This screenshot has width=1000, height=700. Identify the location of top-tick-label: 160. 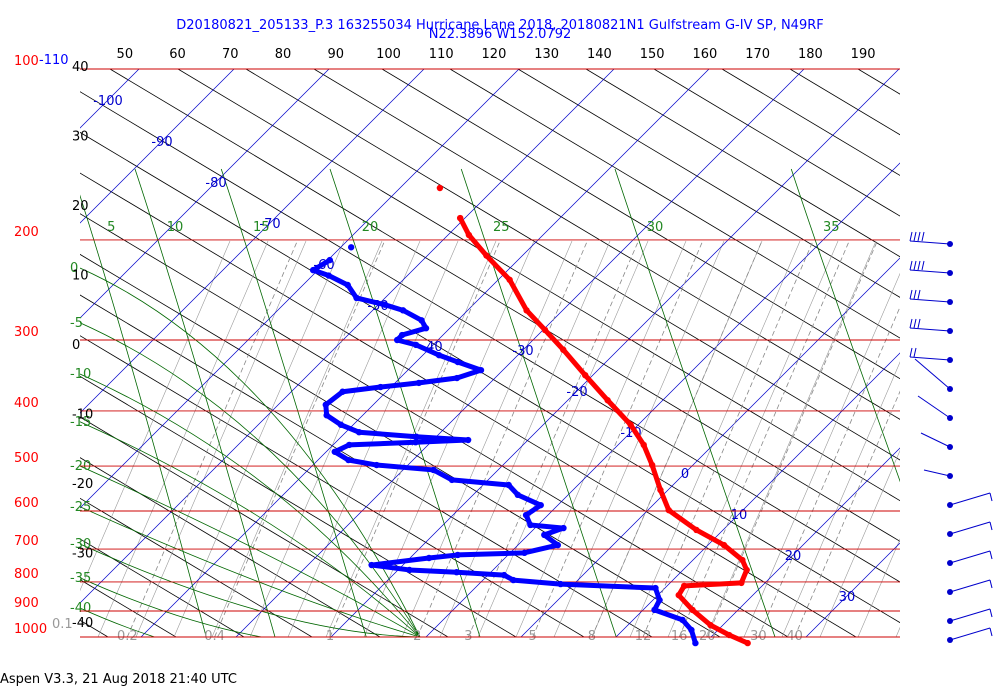
(704, 54).